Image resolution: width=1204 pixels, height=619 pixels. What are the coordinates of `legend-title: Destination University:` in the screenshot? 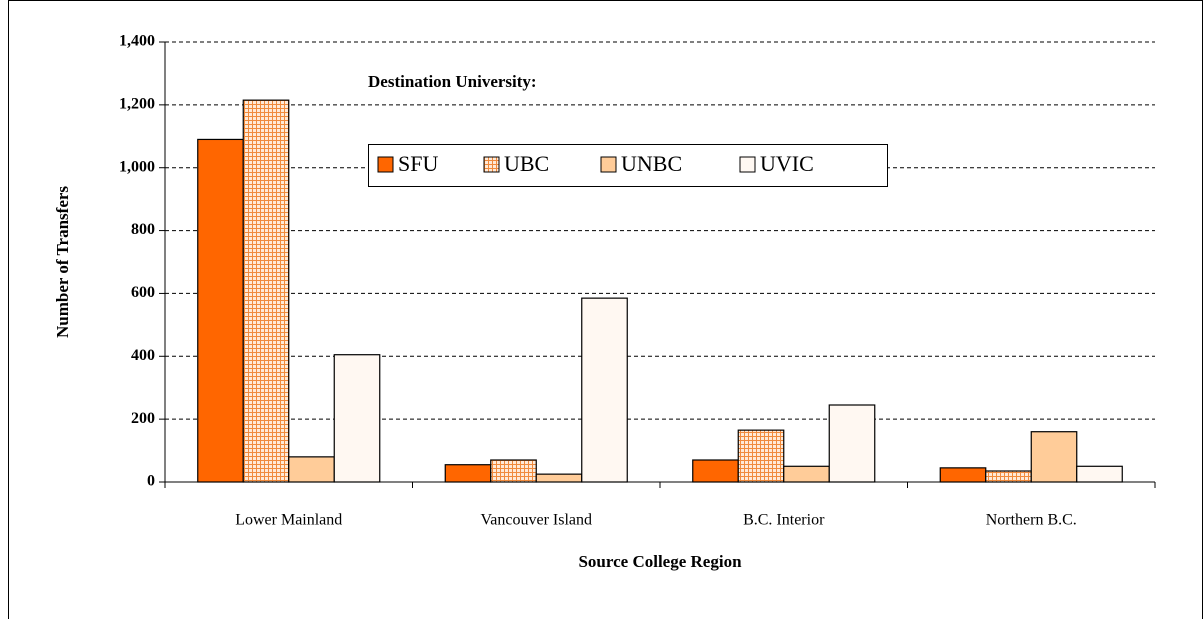 It's located at (452, 81).